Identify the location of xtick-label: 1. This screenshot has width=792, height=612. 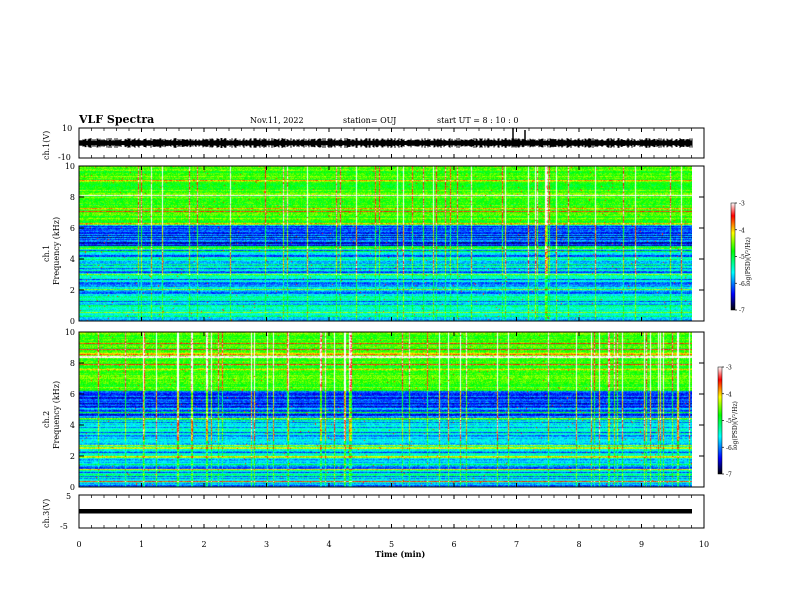
(141, 544).